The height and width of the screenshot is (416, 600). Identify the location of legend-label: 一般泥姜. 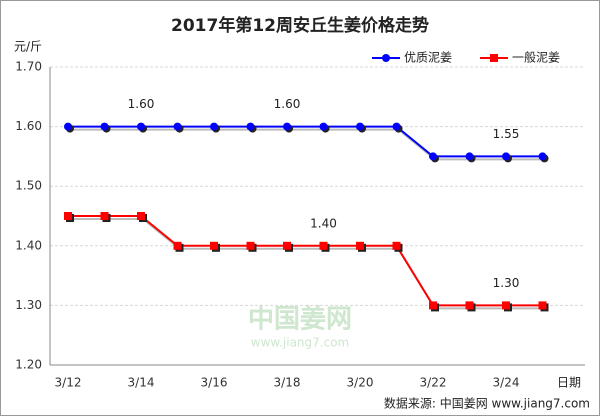
(536, 57).